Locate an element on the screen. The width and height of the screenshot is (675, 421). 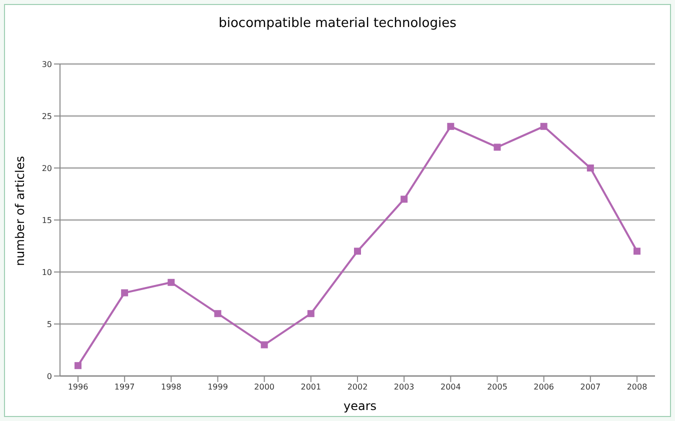
x-tick-label: 2004 is located at coordinates (450, 387).